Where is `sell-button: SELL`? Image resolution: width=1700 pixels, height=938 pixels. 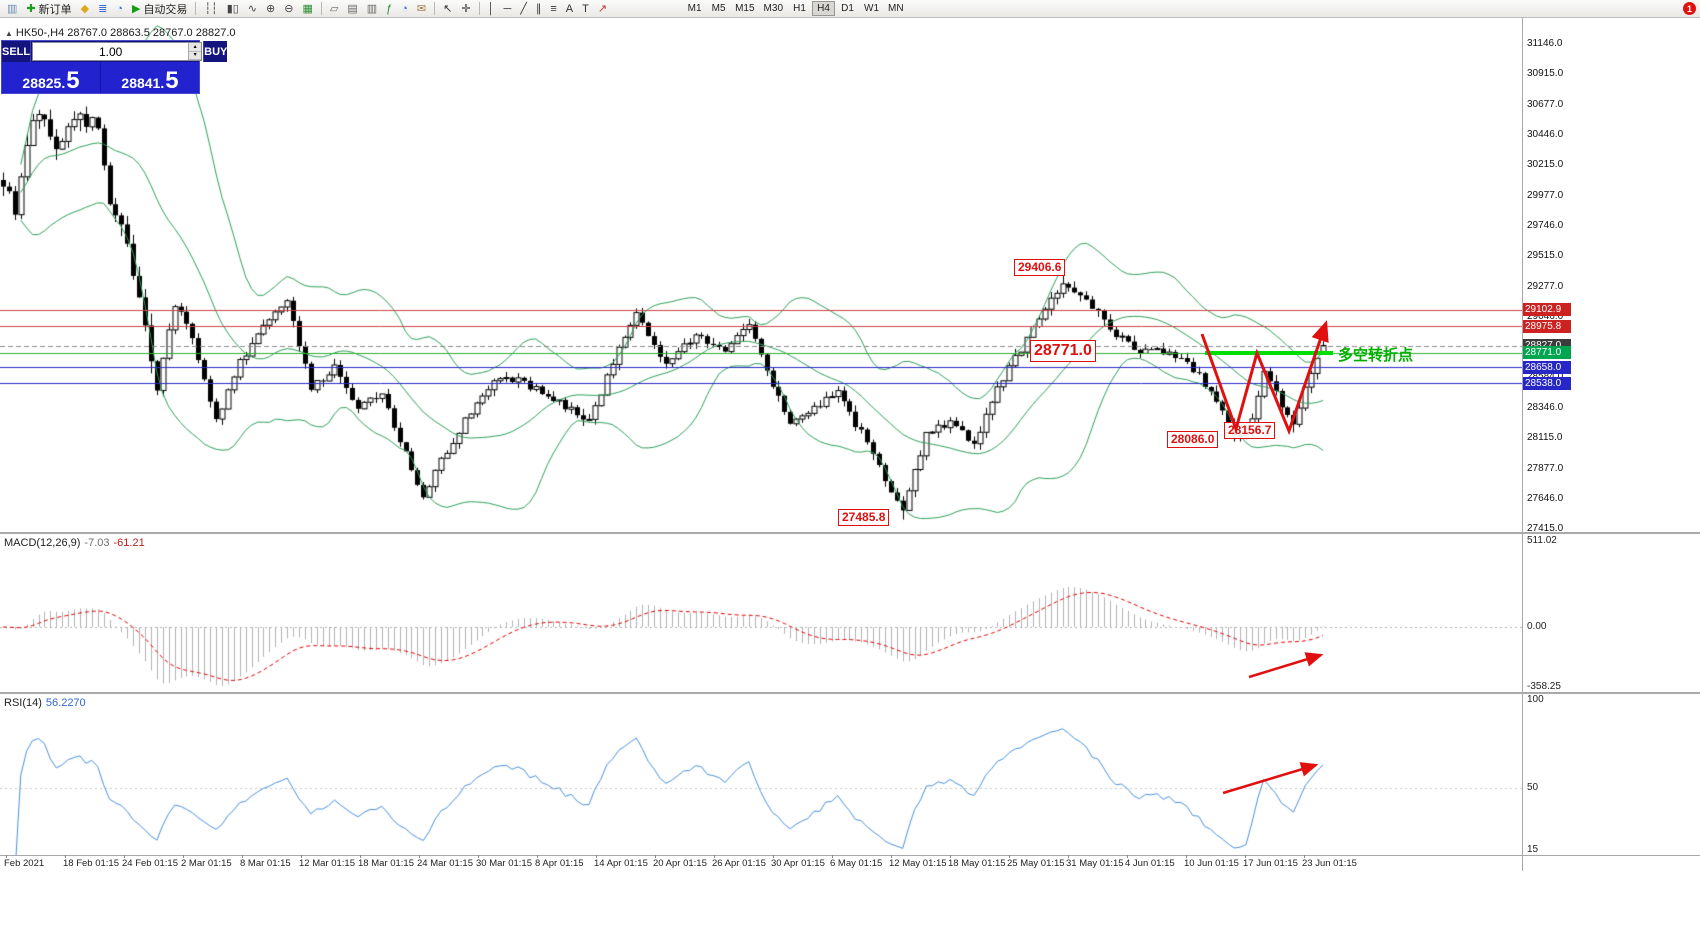
sell-button: SELL is located at coordinates (17, 51).